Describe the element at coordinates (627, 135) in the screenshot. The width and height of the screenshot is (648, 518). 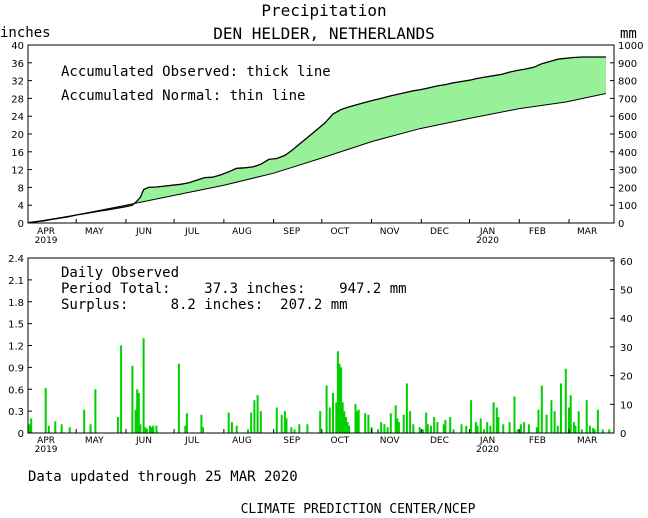
I see `right-y-tick-label: 500` at that location.